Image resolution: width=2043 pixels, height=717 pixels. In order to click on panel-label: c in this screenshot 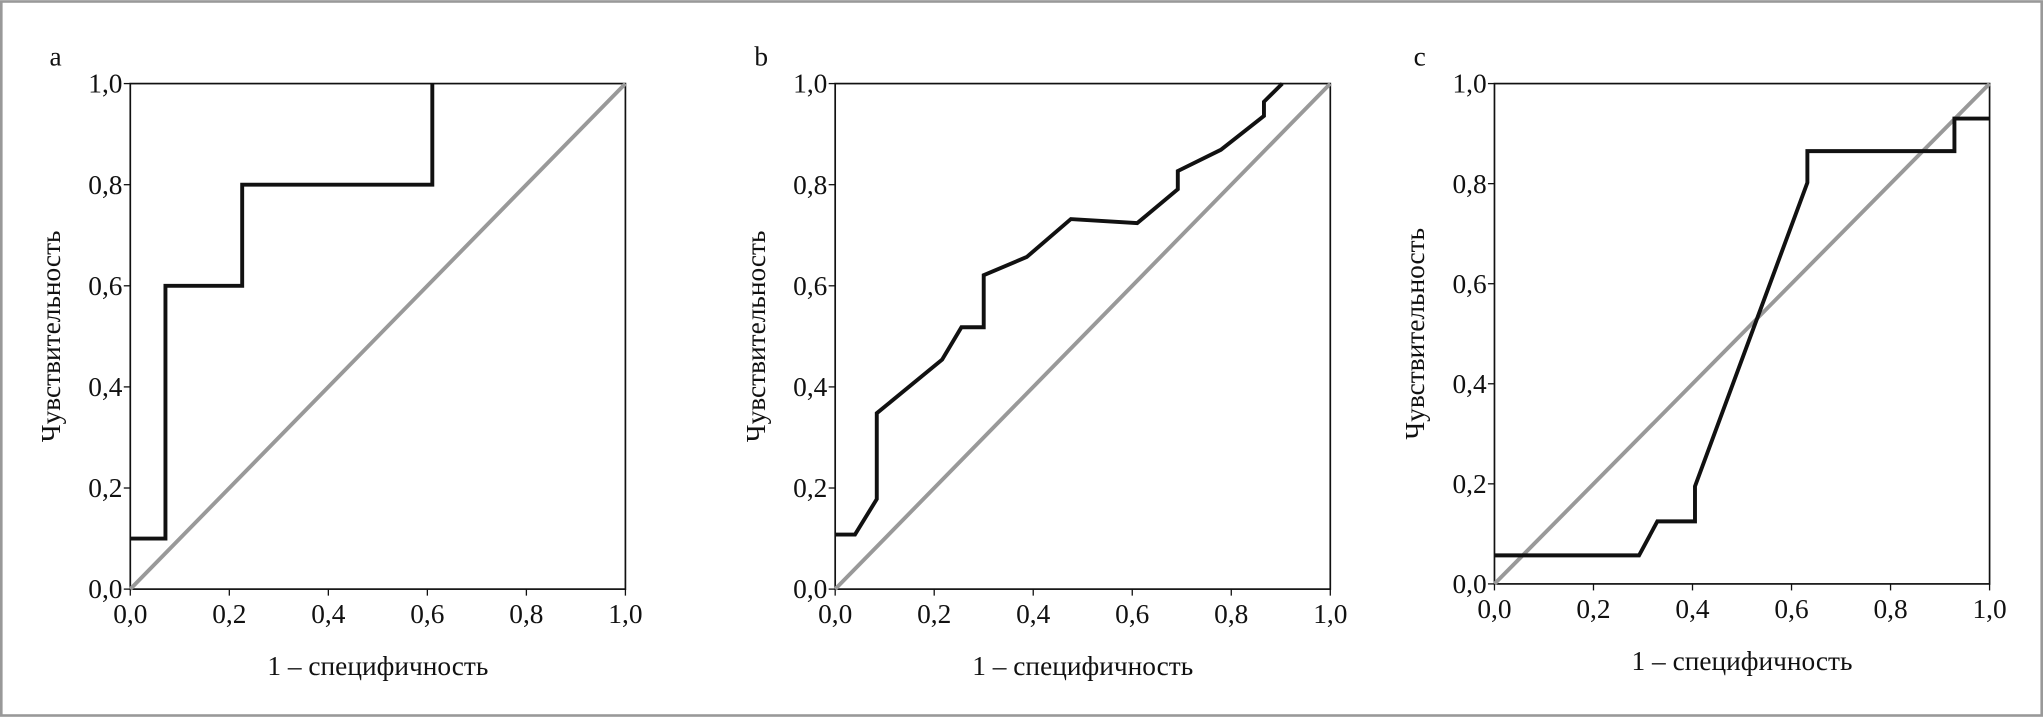, I will do `click(1420, 56)`.